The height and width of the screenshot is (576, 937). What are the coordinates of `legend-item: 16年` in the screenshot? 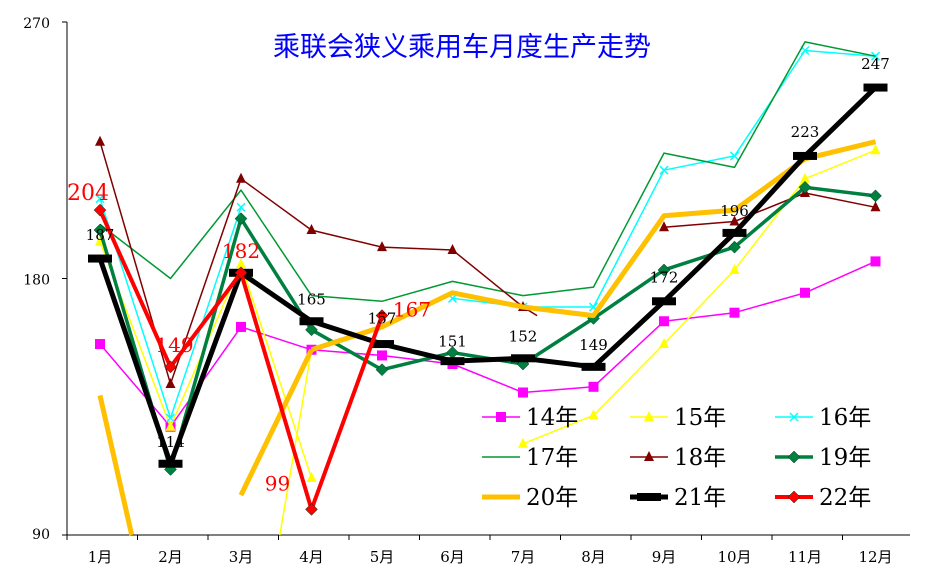 It's located at (823, 418).